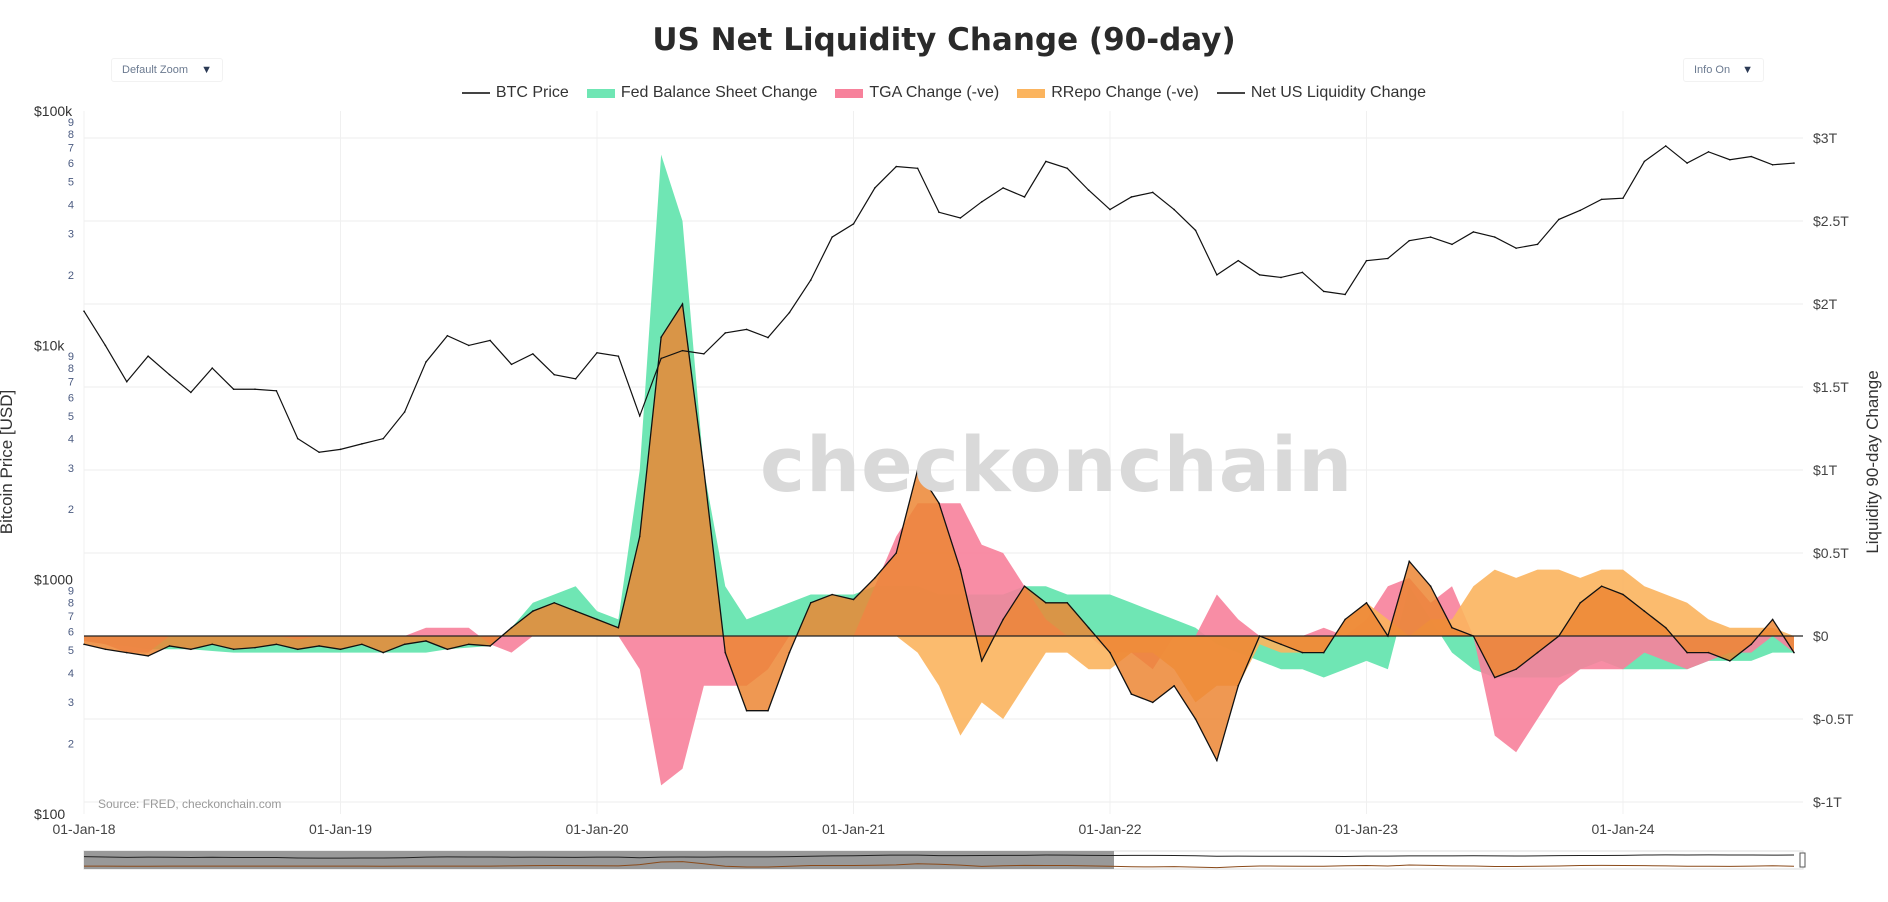 This screenshot has width=1888, height=902. Describe the element at coordinates (853, 829) in the screenshot. I see `x-tick-label: 01-Jan-21` at that location.